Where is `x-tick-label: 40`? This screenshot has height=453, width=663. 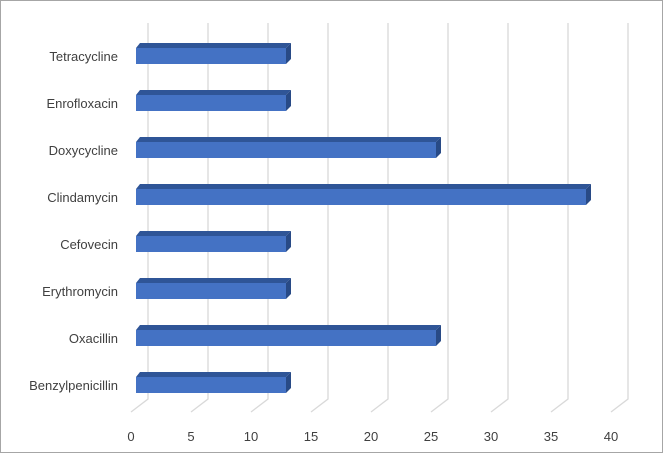
x-tick-label: 40 is located at coordinates (611, 436).